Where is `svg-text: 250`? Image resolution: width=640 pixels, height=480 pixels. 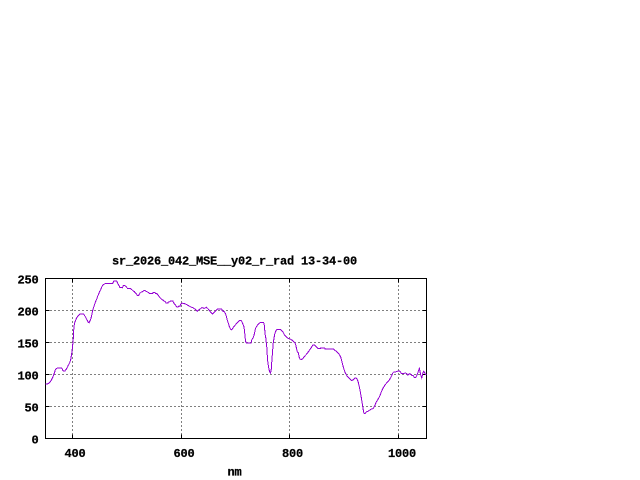 svg-text: 250 is located at coordinates (27, 280).